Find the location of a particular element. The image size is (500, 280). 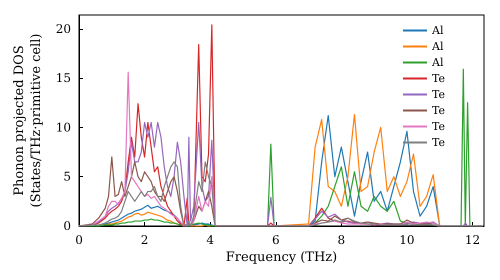

y-tick-label: 20 is located at coordinates (63, 29).